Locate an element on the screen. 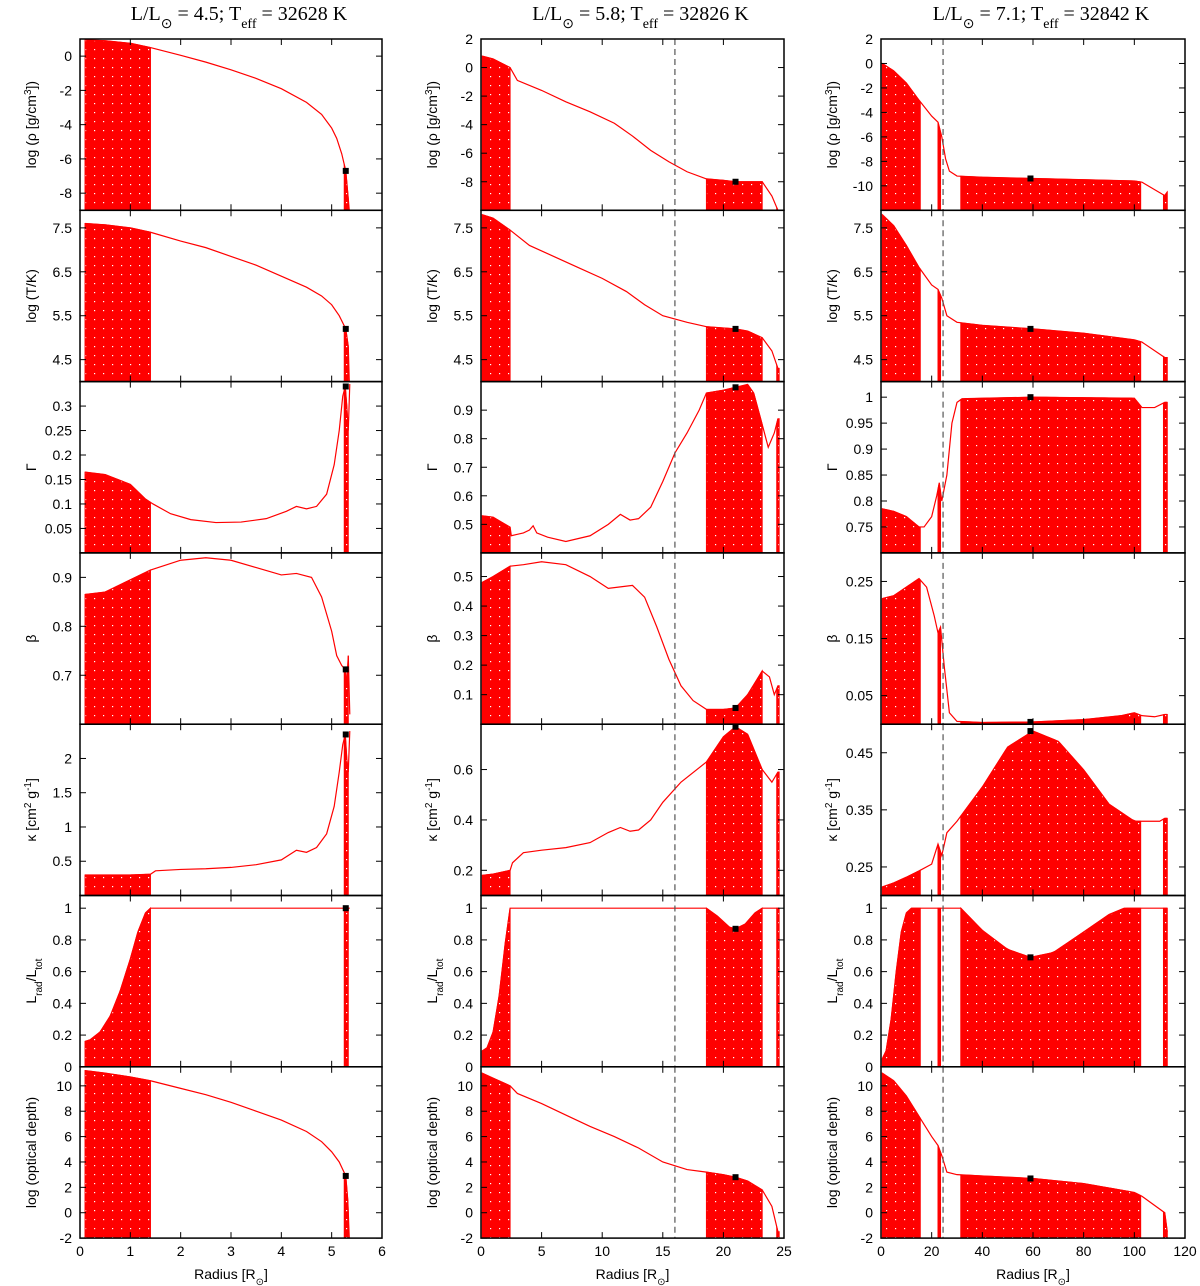 The width and height of the screenshot is (1200, 1286). y-tick-label: 0.3 is located at coordinates (464, 636).